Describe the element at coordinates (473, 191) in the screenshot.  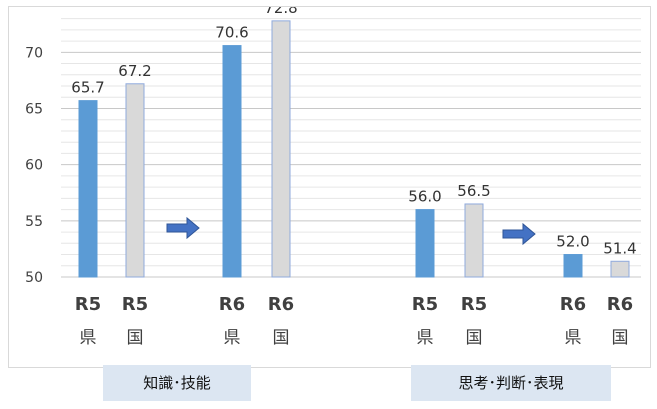
I see `bar-value-label: 56.5` at that location.